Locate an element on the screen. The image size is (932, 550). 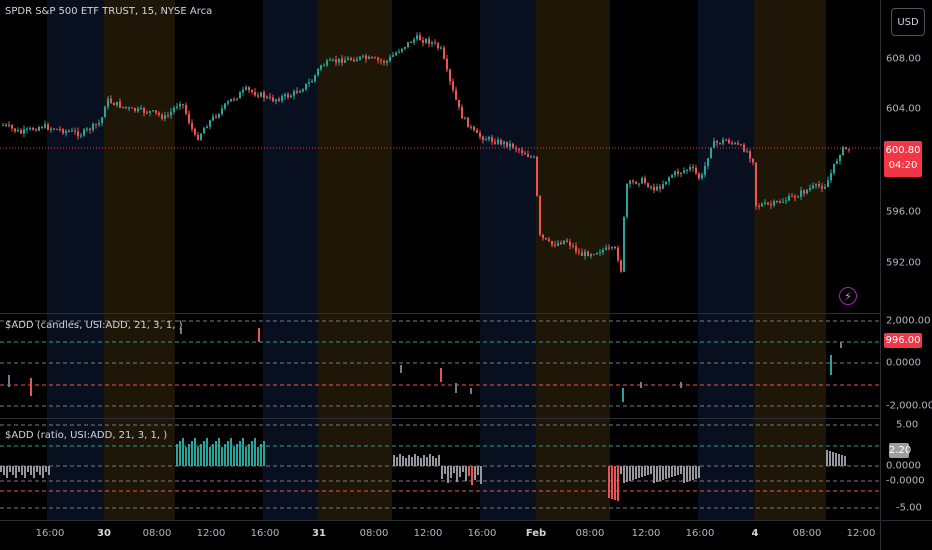
last-price-value: 600.80 is located at coordinates (903, 150).